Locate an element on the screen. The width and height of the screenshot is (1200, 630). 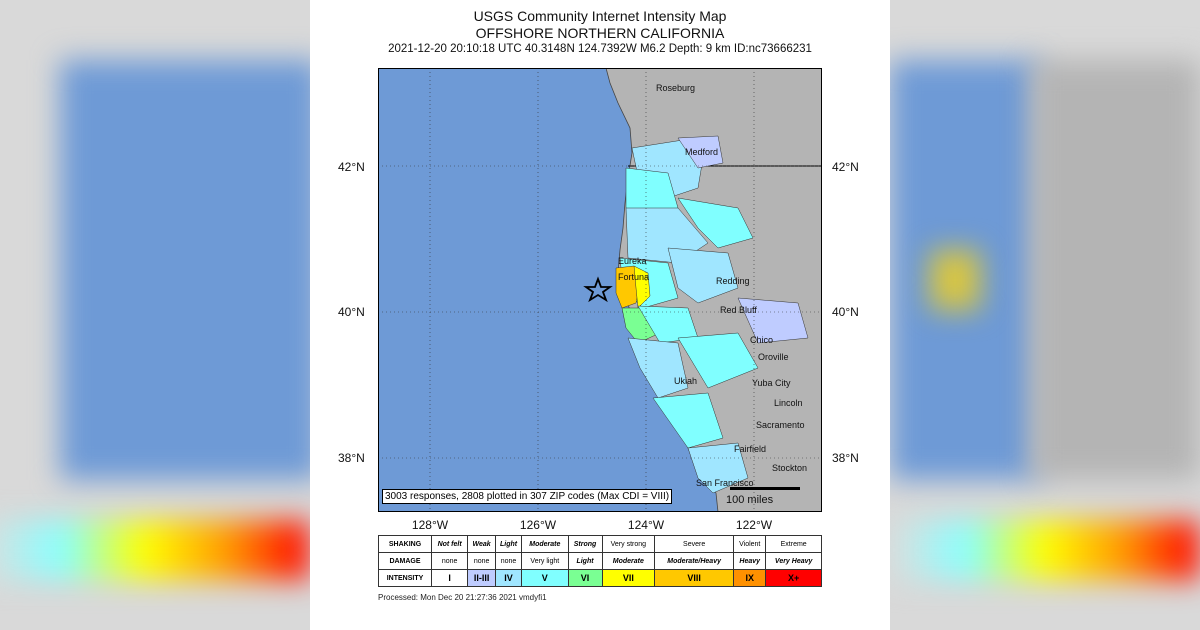
shaking-cell: Extreme is located at coordinates (793, 544).